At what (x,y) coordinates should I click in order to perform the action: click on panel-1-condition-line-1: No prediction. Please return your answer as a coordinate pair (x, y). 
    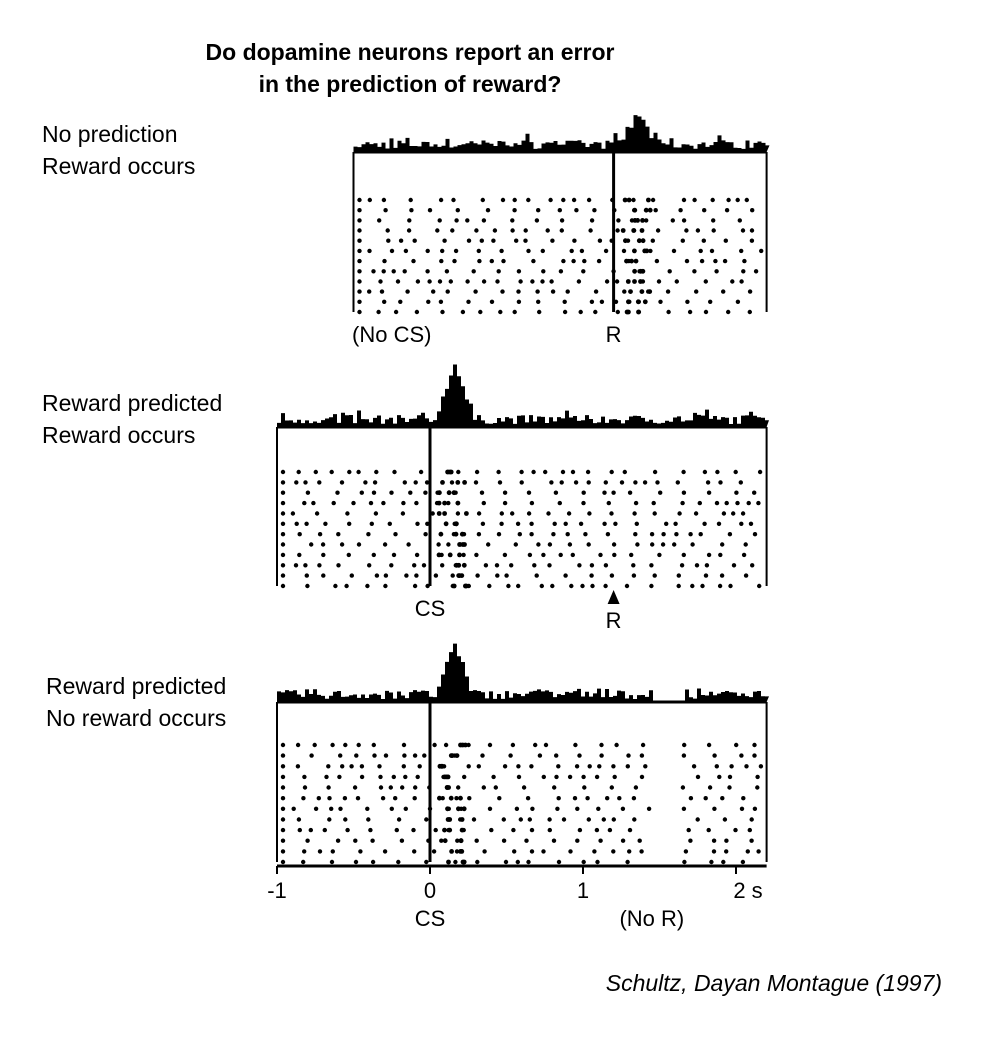
    Looking at the image, I should click on (110, 134).